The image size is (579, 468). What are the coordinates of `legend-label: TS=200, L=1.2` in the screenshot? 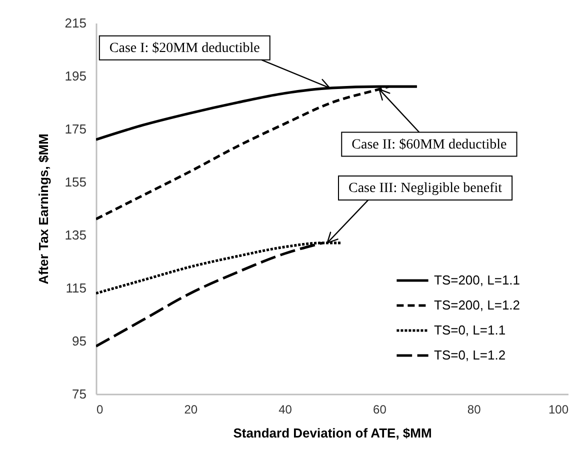 It's located at (477, 305).